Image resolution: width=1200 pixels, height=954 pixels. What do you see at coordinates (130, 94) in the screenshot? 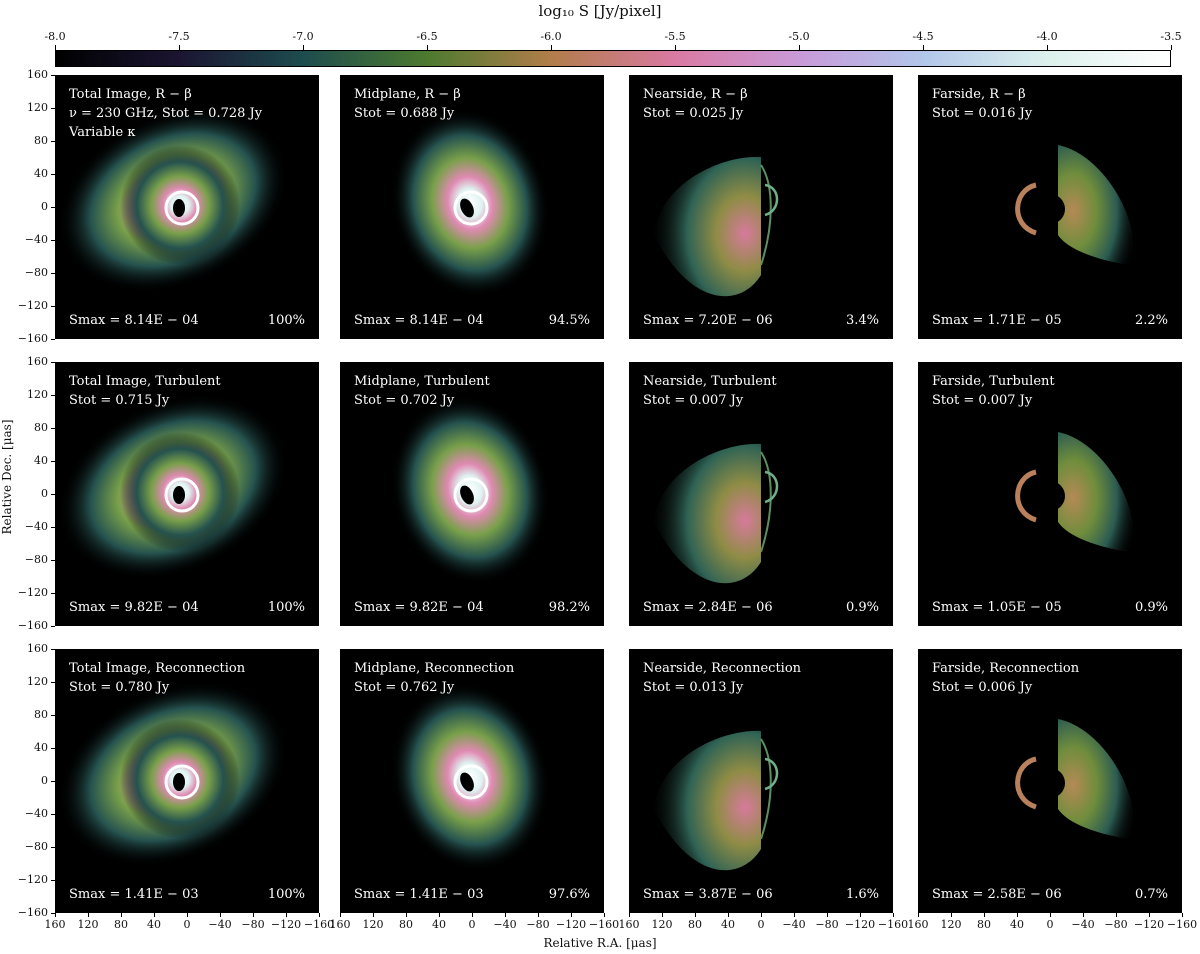
I see `panel-title: Total Image, R − β` at bounding box center [130, 94].